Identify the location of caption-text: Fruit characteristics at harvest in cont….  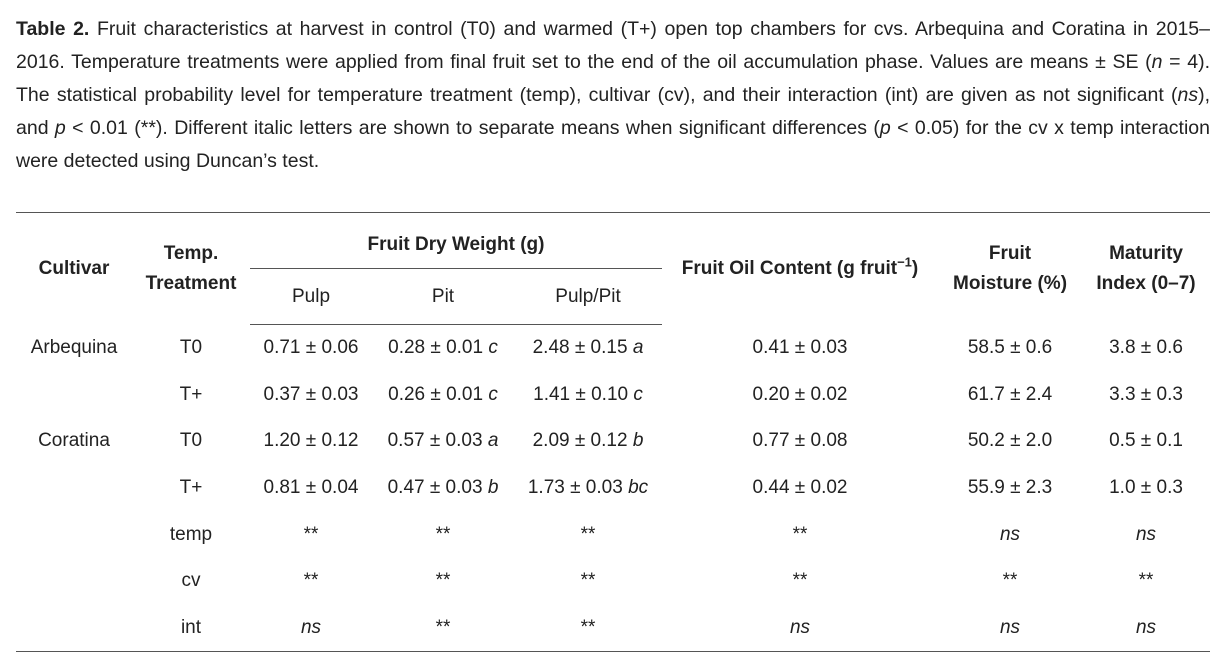
(613, 45).